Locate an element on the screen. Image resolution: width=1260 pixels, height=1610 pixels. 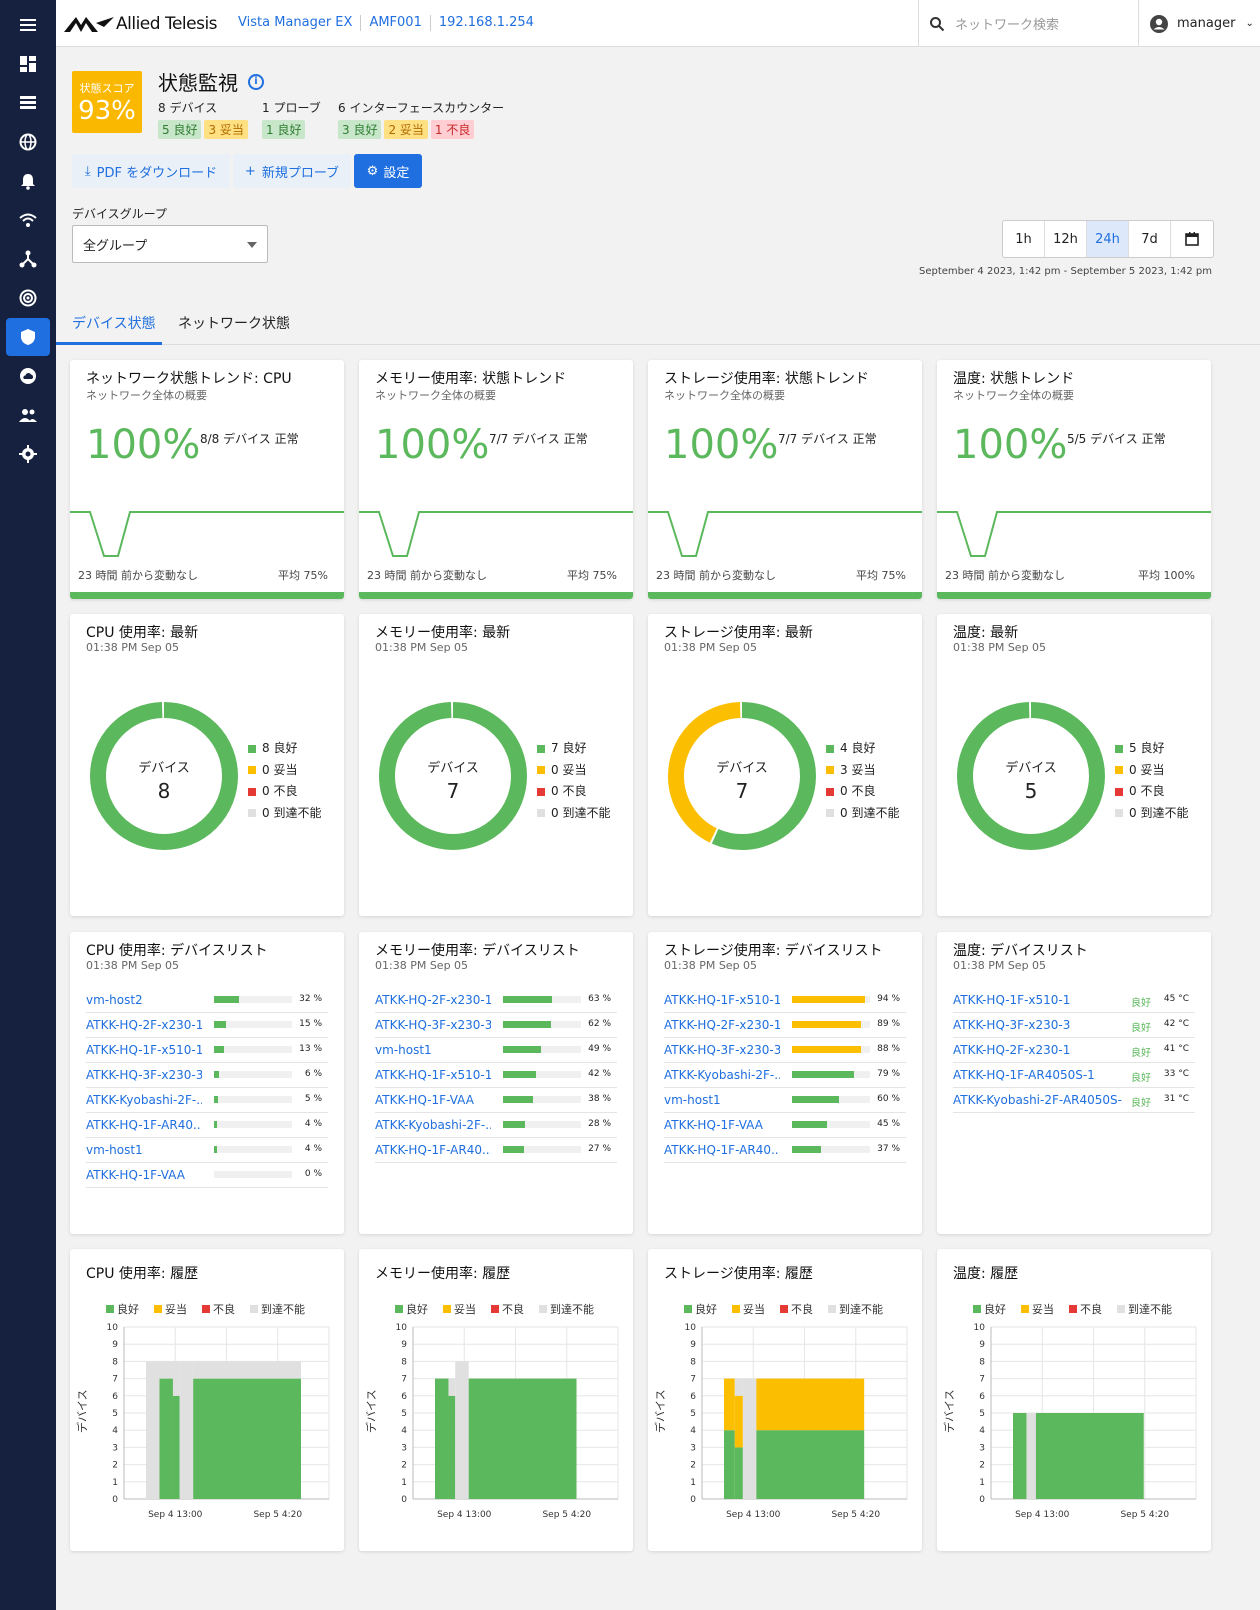
settings-icon is located at coordinates (28, 454).